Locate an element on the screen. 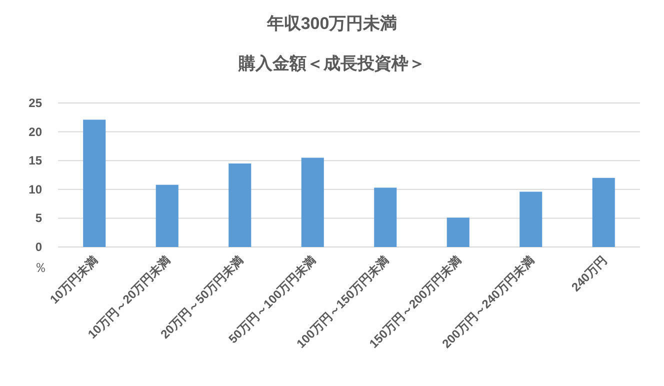  y-tick-label: 0 is located at coordinates (38, 247).